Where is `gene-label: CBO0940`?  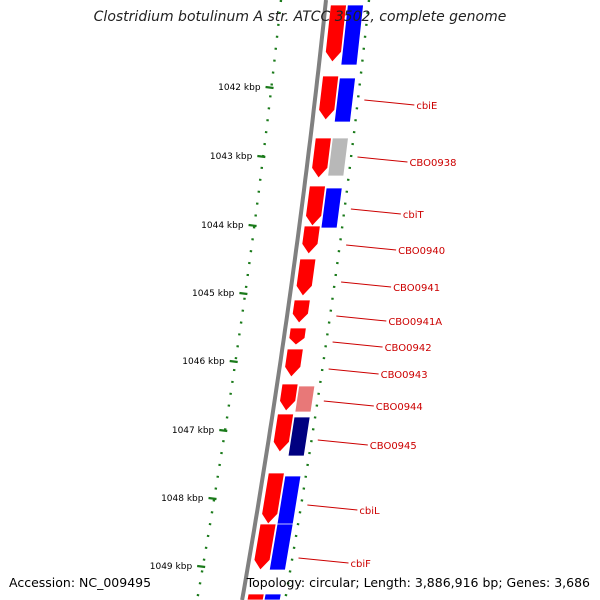 gene-label: CBO0940 is located at coordinates (421, 251).